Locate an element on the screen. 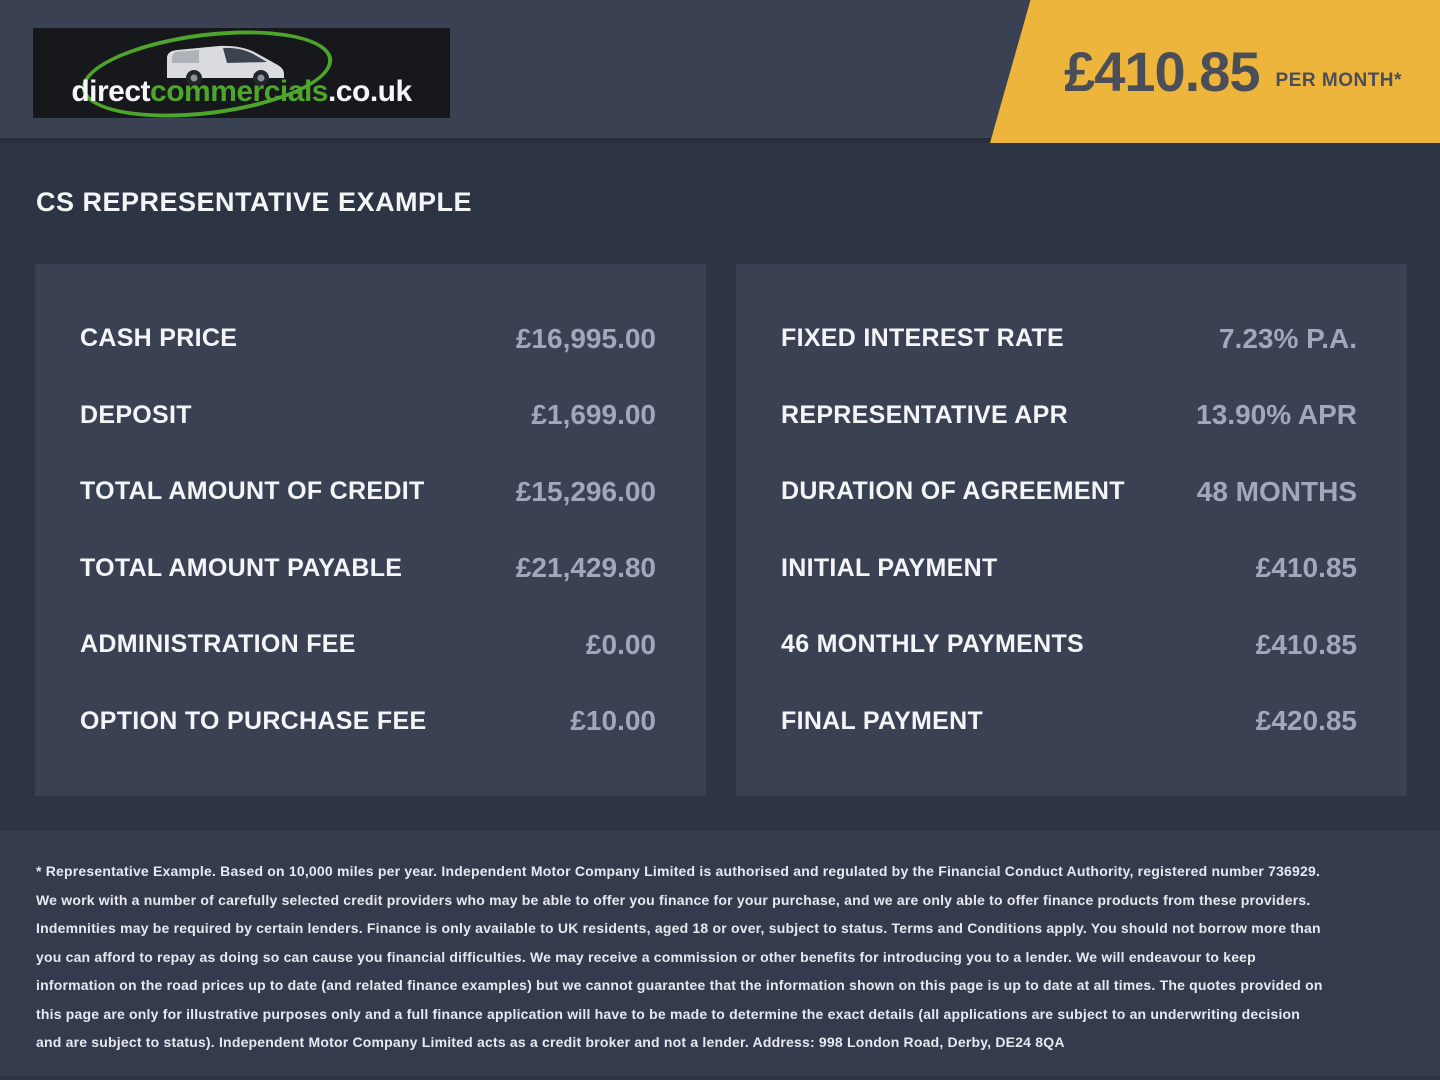 This screenshot has height=1080, width=1440. finance-row-cash-price: CASH PRICE £16,995.00 is located at coordinates (368, 339).